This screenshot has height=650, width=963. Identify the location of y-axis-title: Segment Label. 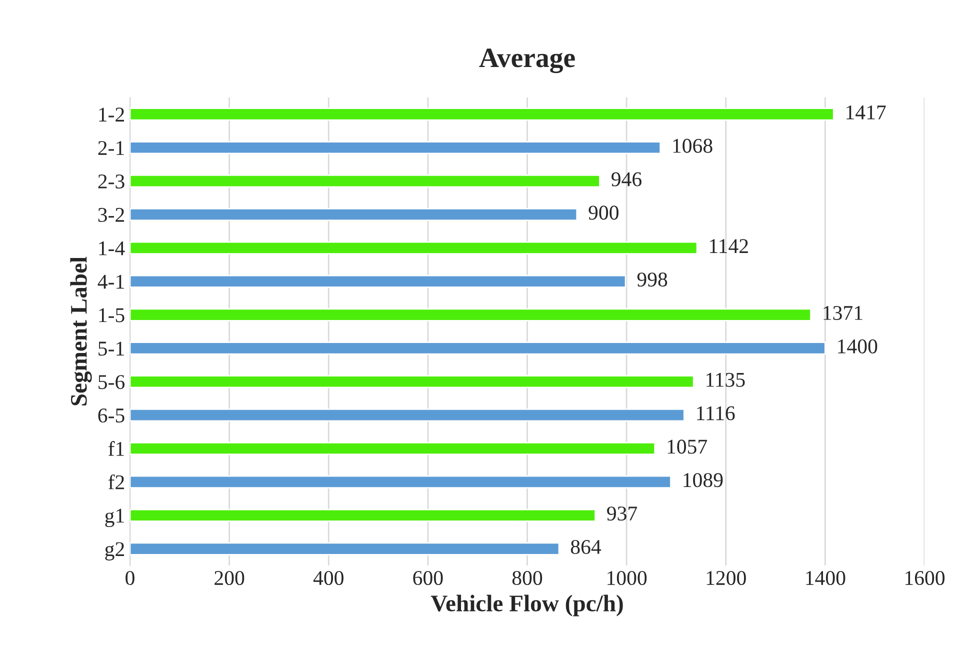
(81, 331).